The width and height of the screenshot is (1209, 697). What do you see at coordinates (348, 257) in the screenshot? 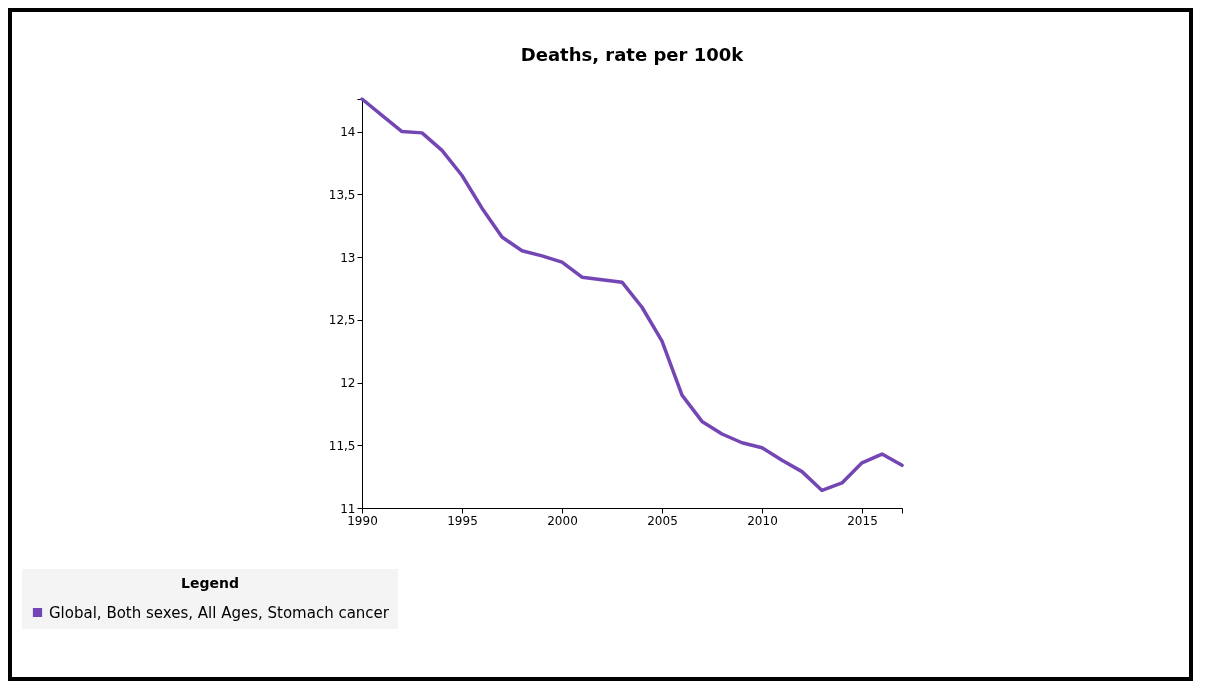
I see `y-tick-label: 13` at bounding box center [348, 257].